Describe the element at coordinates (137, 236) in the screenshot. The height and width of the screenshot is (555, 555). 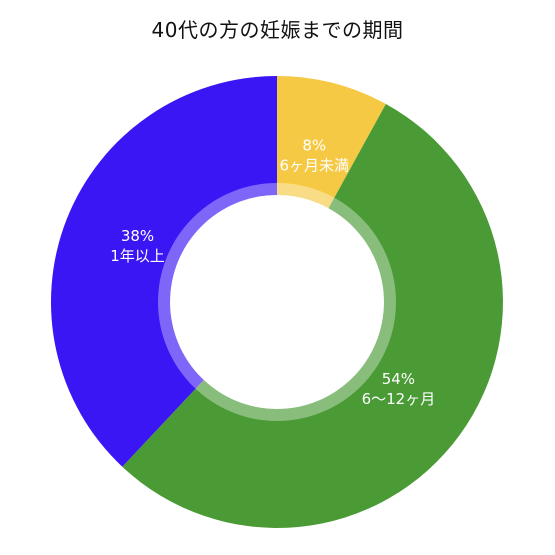
I see `slice-value-label-2: 38%` at that location.